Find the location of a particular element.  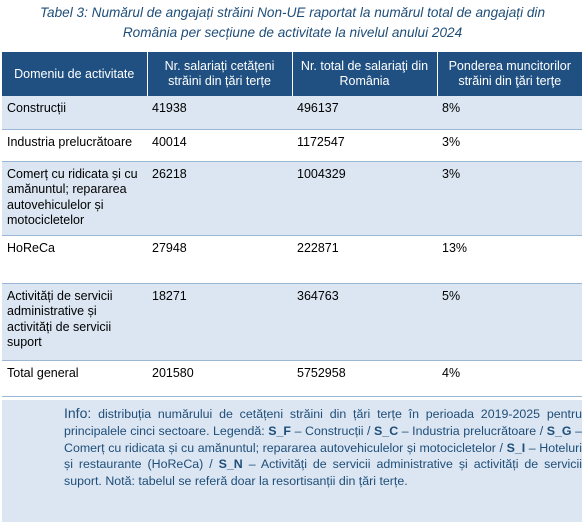

legend-code: S_I is located at coordinates (516, 447).